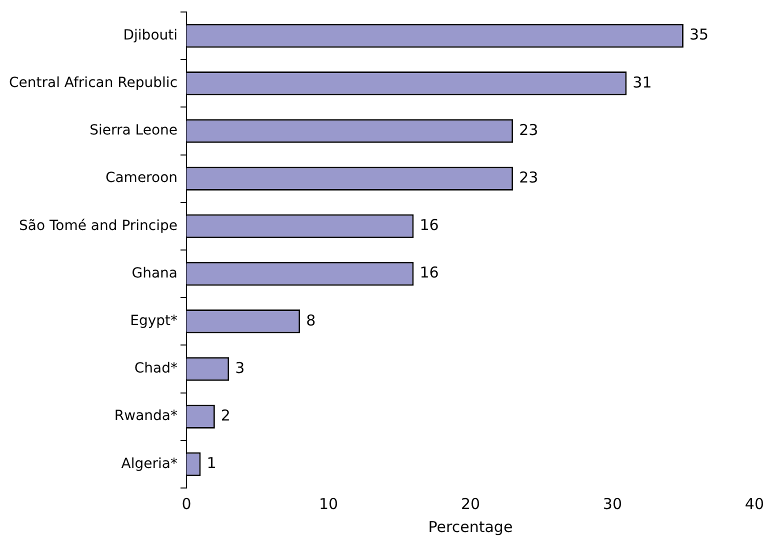  I want to click on y-tick-label: Central African Republic, so click(93, 83).